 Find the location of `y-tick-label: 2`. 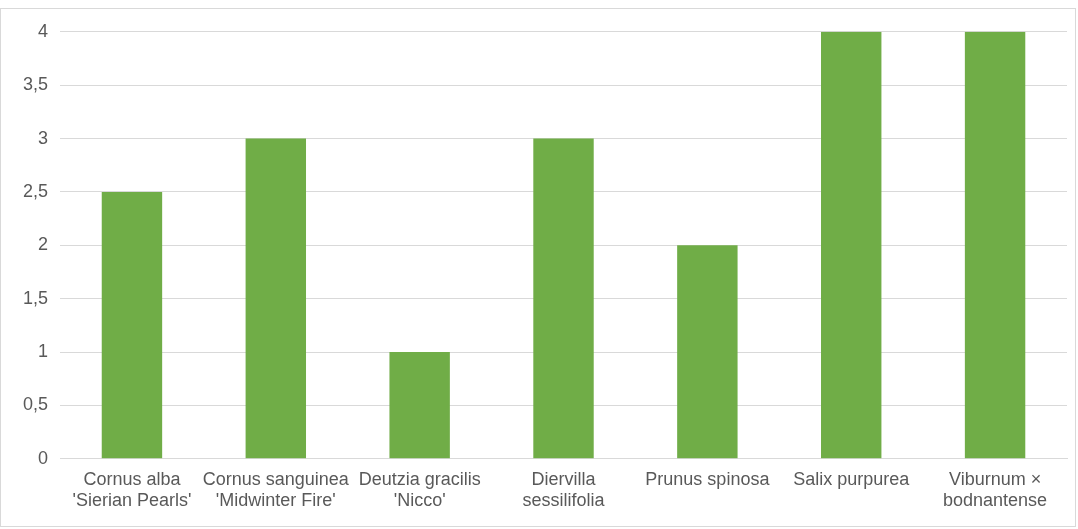

y-tick-label: 2 is located at coordinates (43, 244).